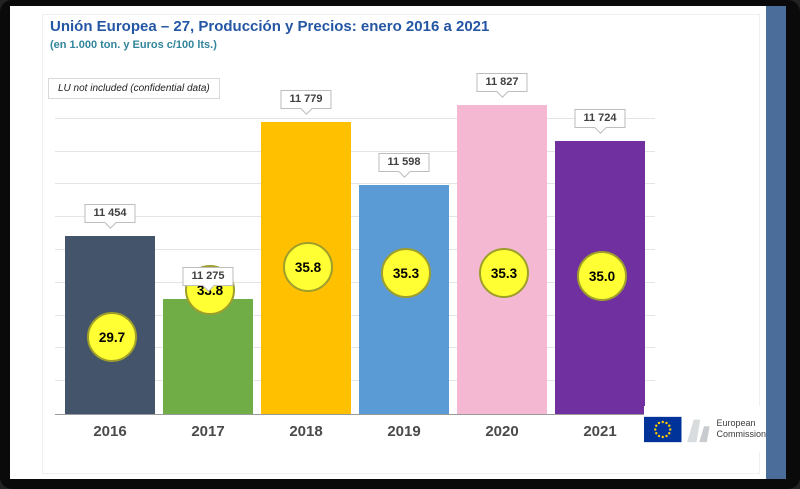 The width and height of the screenshot is (800, 489). I want to click on eu-flag-icon, so click(677, 429).